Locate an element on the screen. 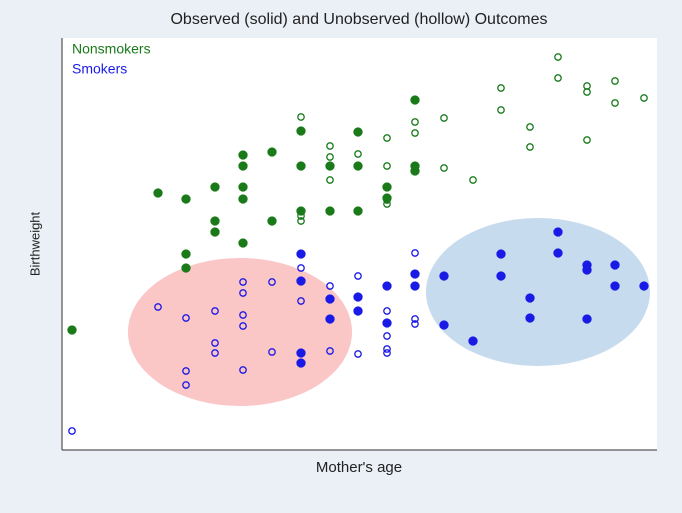  legend-entry: Smokers is located at coordinates (99, 69).